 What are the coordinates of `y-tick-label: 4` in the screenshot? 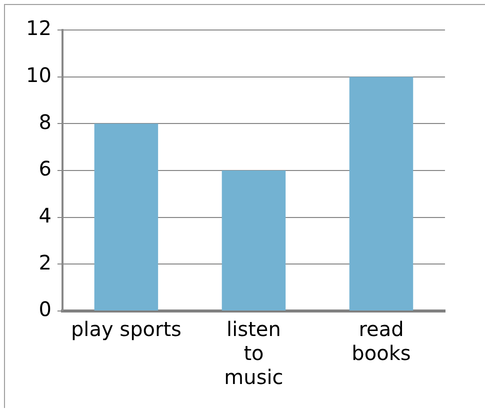 It's located at (45, 216).